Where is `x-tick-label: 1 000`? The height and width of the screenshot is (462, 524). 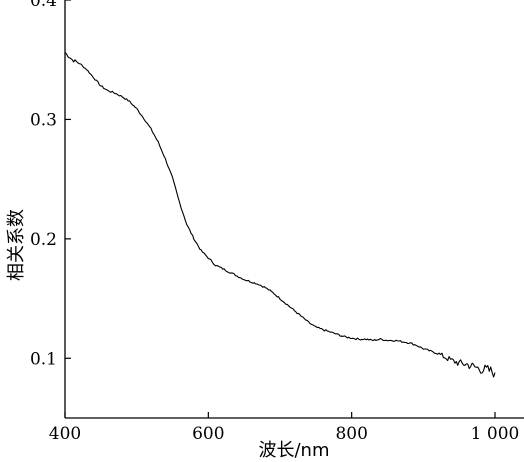 x-tick-label: 1 000 is located at coordinates (495, 434).